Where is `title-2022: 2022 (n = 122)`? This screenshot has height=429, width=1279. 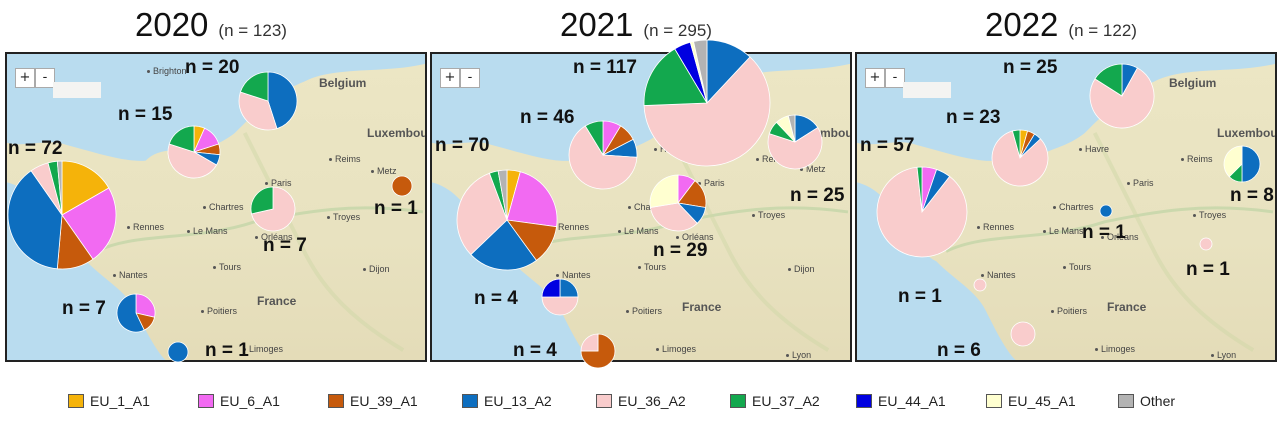 title-2022: 2022 (n = 122) is located at coordinates (1061, 25).